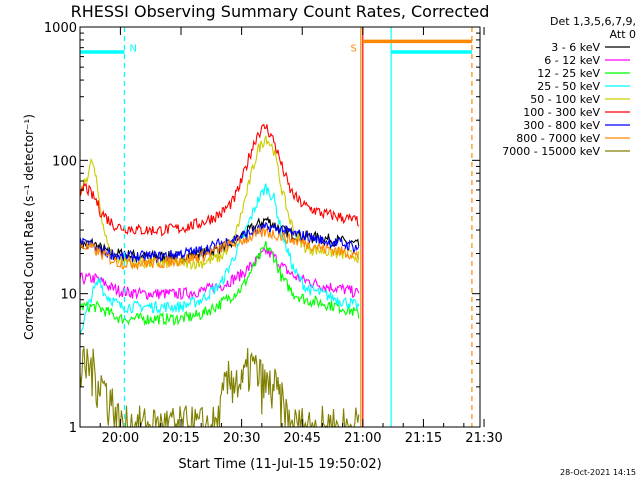 The image size is (640, 480). Describe the element at coordinates (362, 438) in the screenshot. I see `x-tick-label-5: 21:00` at that location.